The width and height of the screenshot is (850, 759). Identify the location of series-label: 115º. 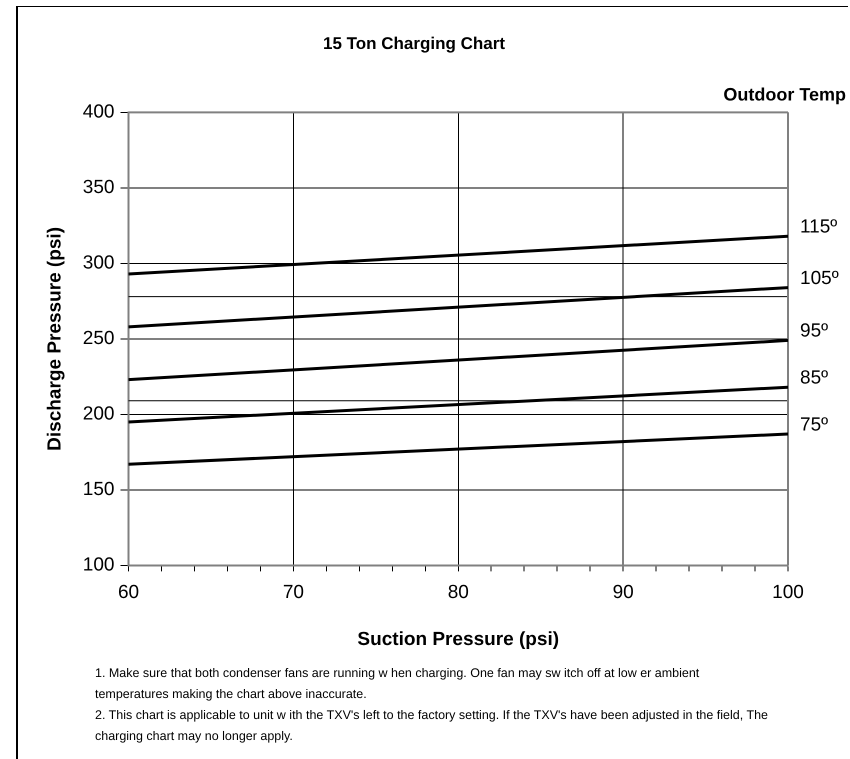
(819, 227).